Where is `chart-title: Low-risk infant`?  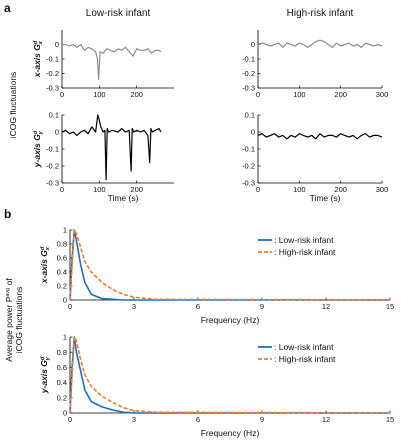 chart-title: Low-risk infant is located at coordinates (118, 13).